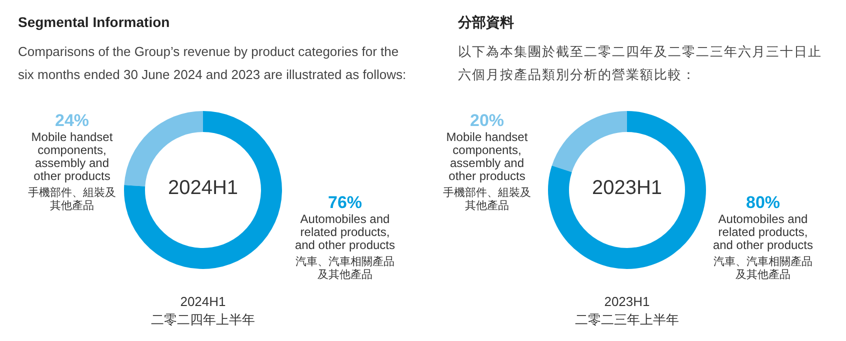  What do you see at coordinates (345, 203) in the screenshot?
I see `data-label: 76%` at bounding box center [345, 203].